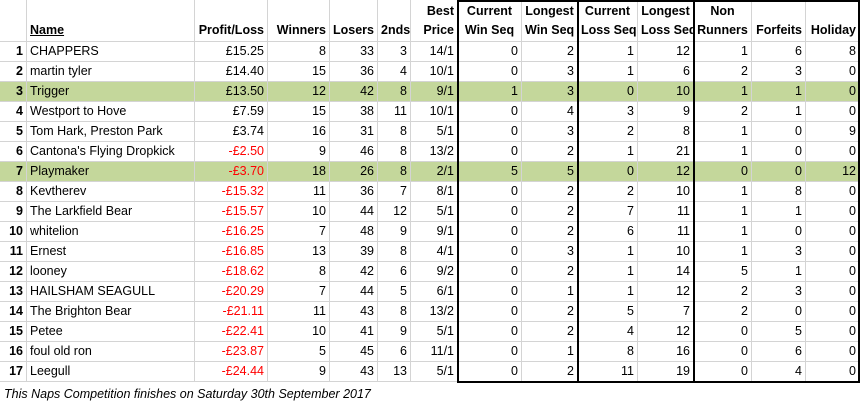 The image size is (861, 406). What do you see at coordinates (13, 21) in the screenshot?
I see `header-cell` at bounding box center [13, 21].